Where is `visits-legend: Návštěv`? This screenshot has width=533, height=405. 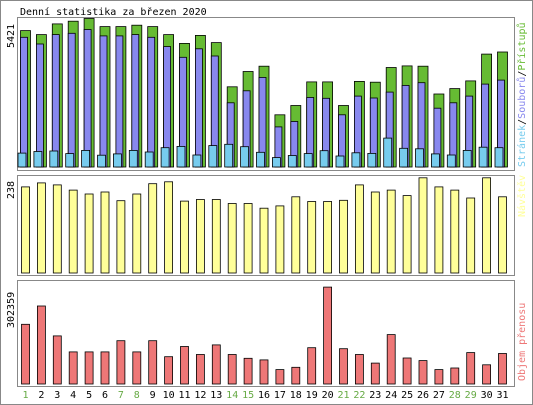 visits-legend: Návštěv is located at coordinates (522, 196).